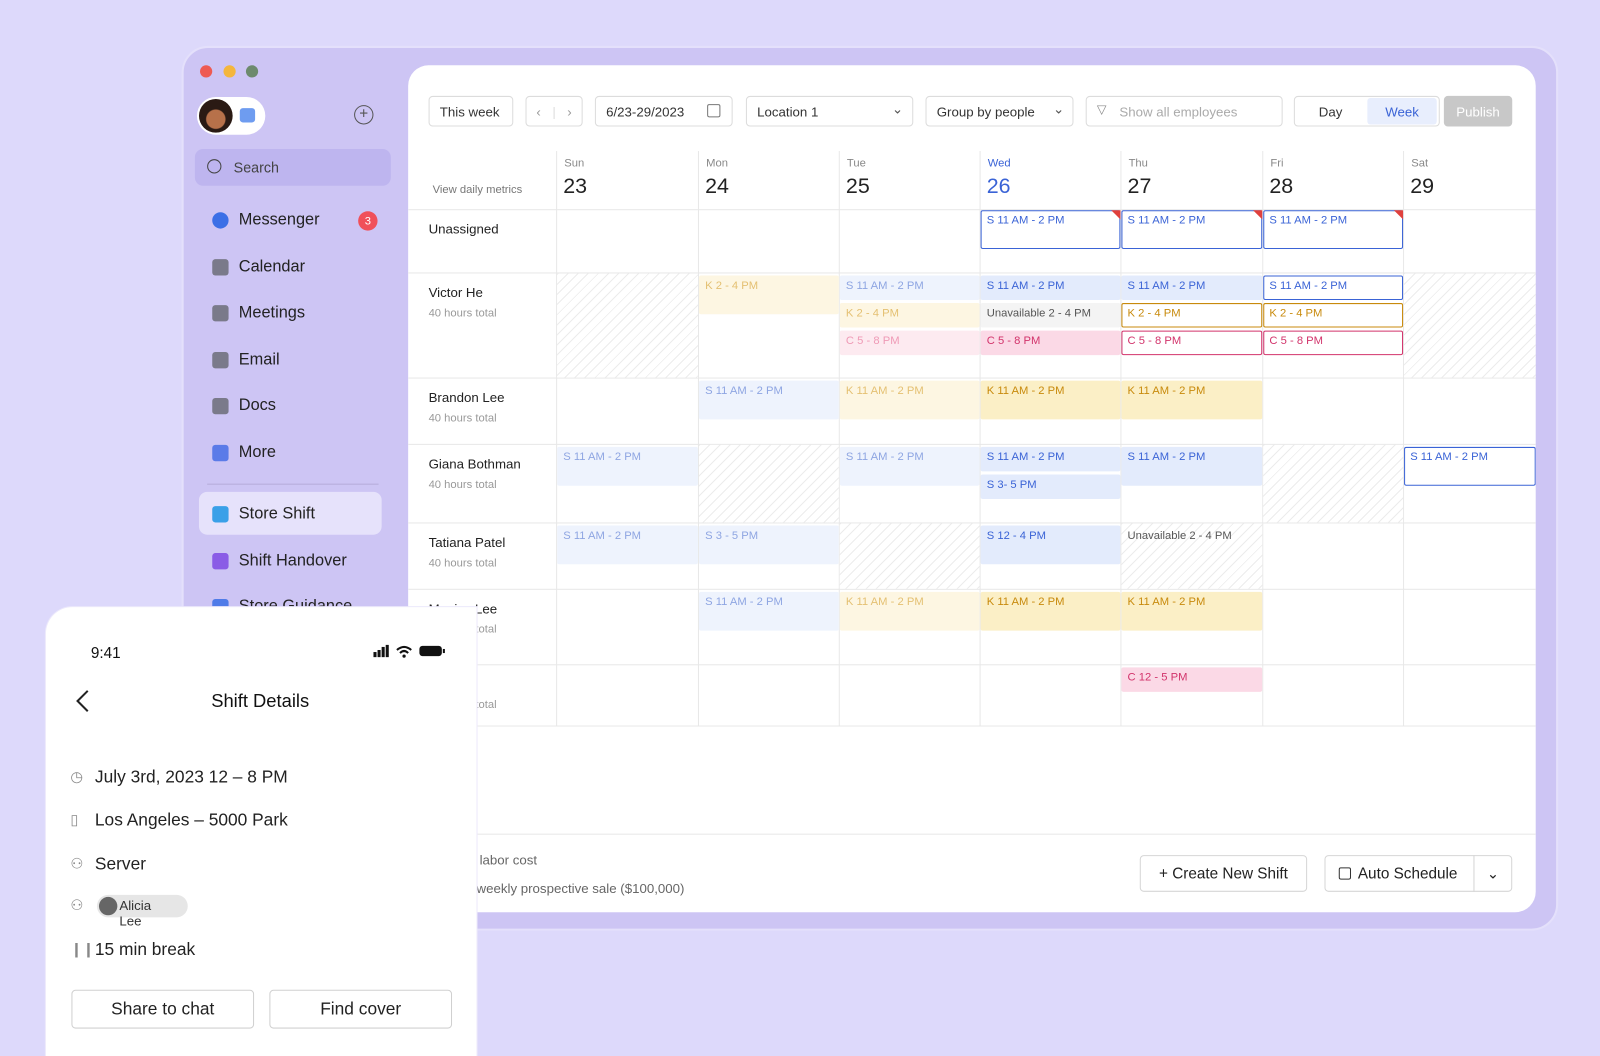  Describe the element at coordinates (279, 220) in the screenshot. I see `nav-item: Messenger` at that location.